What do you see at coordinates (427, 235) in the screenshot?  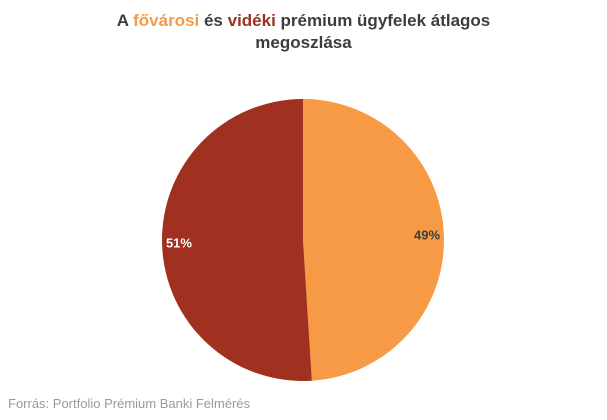 I see `slice-label-capital: 49%` at bounding box center [427, 235].